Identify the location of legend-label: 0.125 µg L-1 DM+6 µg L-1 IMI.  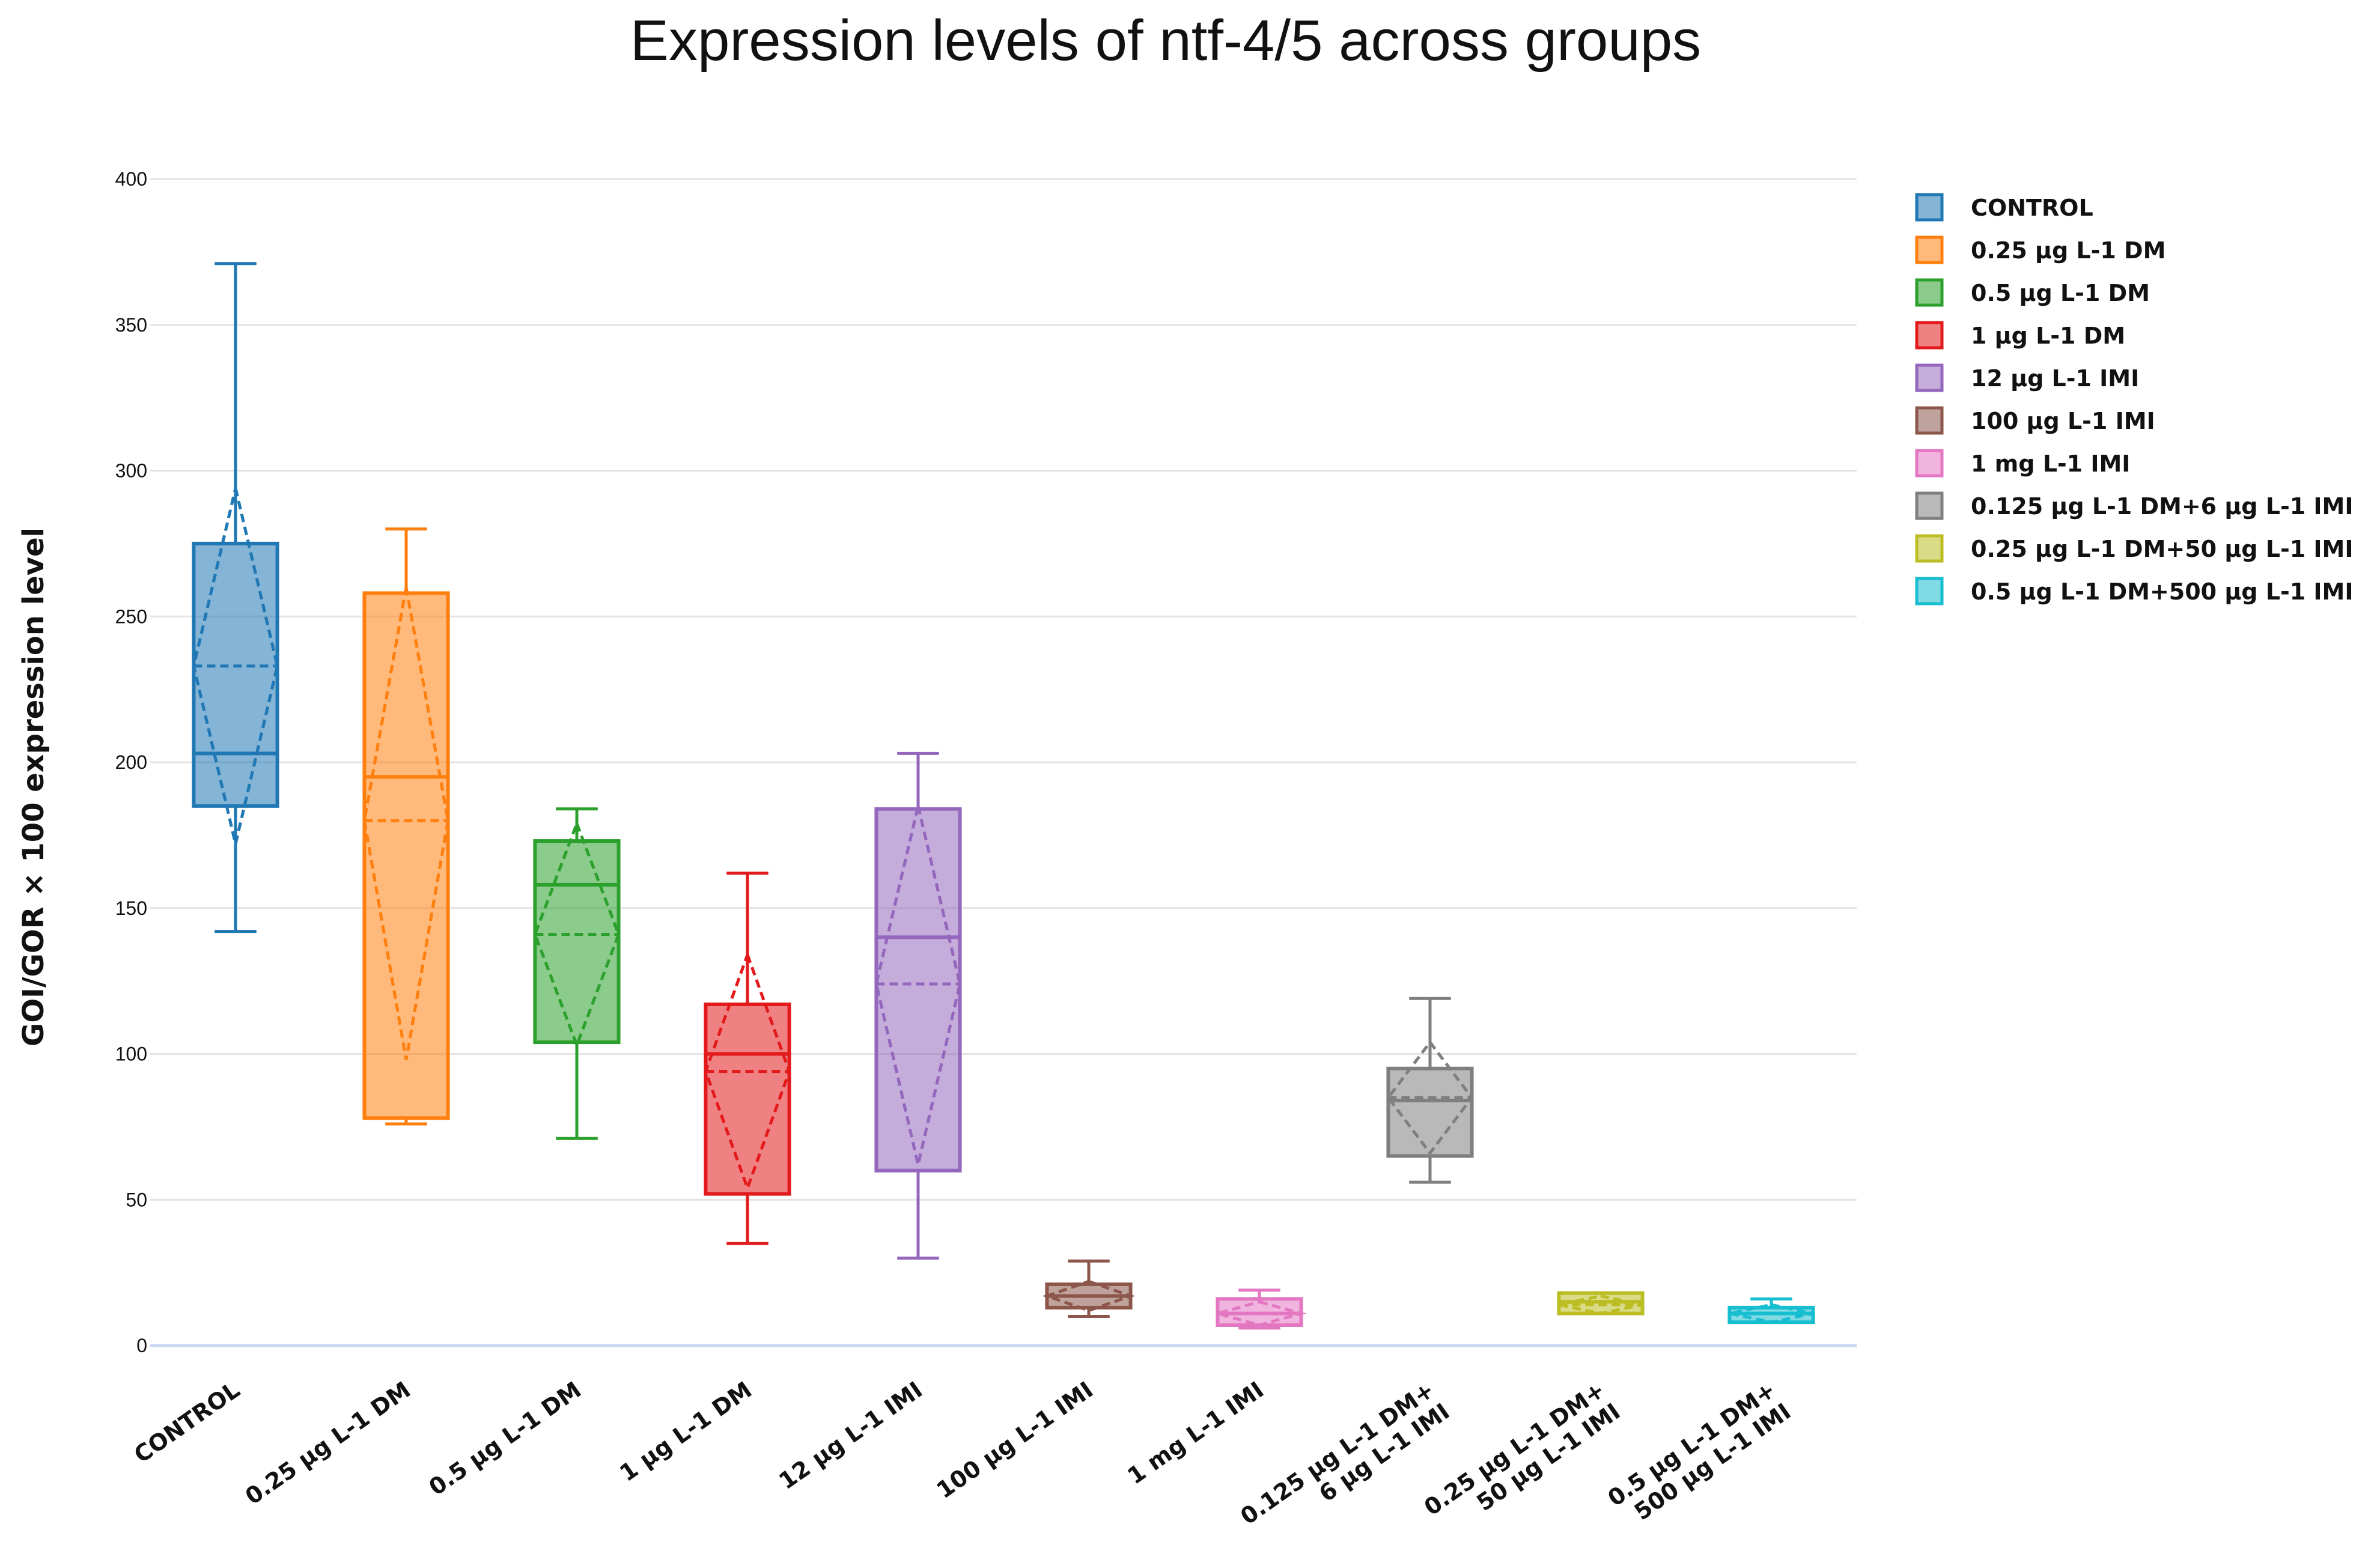
(2162, 507).